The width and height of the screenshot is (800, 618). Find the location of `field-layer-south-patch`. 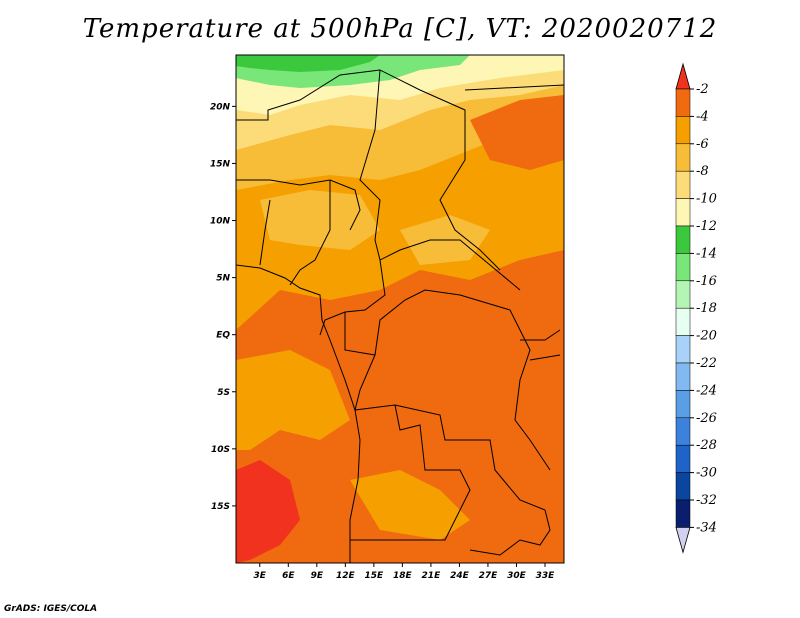

field-layer-south-patch is located at coordinates (293, 400).